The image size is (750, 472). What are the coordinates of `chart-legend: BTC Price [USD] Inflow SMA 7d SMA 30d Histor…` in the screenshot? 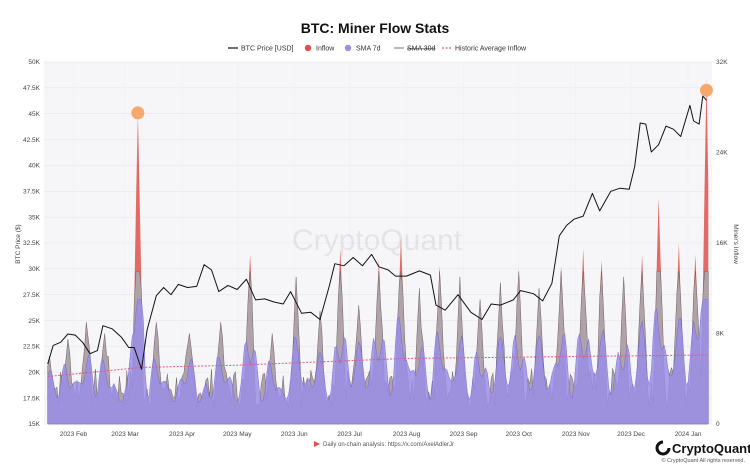 It's located at (377, 48).